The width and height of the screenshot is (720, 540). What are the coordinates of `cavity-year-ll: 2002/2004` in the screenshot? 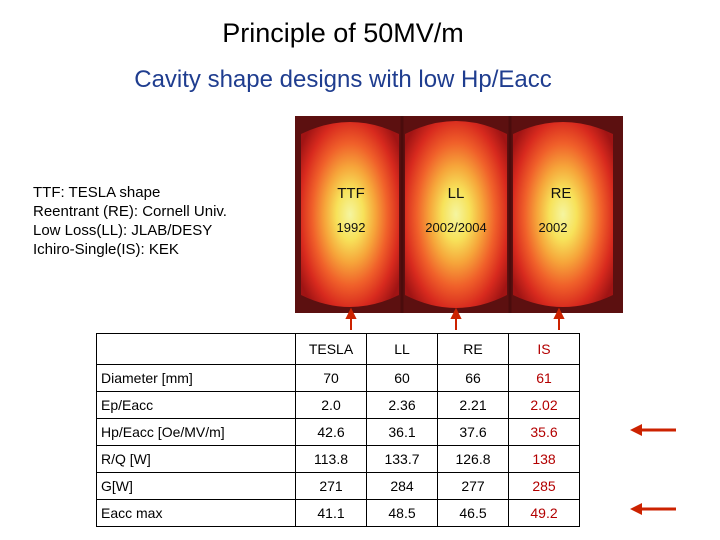 It's located at (455, 227).